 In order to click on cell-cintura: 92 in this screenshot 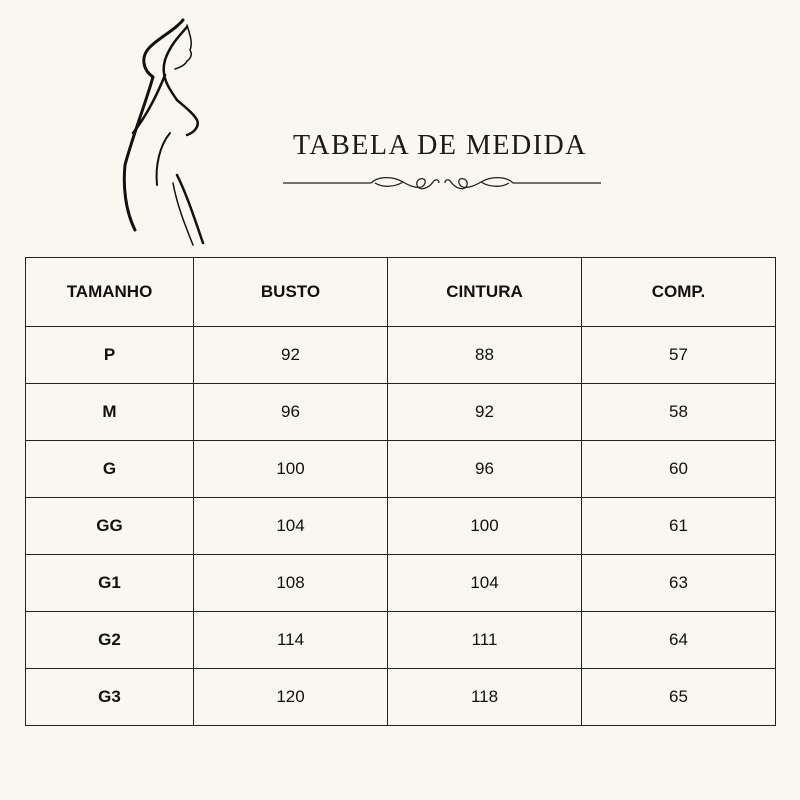, I will do `click(484, 412)`.